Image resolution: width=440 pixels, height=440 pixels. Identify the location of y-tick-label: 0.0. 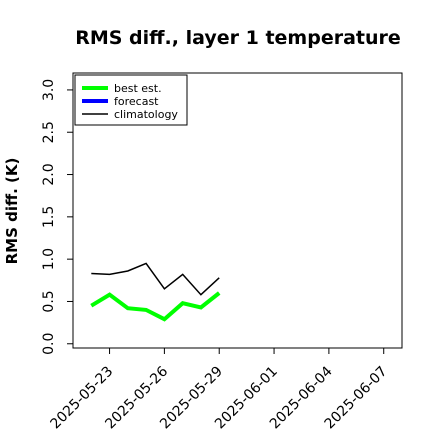
(49, 344).